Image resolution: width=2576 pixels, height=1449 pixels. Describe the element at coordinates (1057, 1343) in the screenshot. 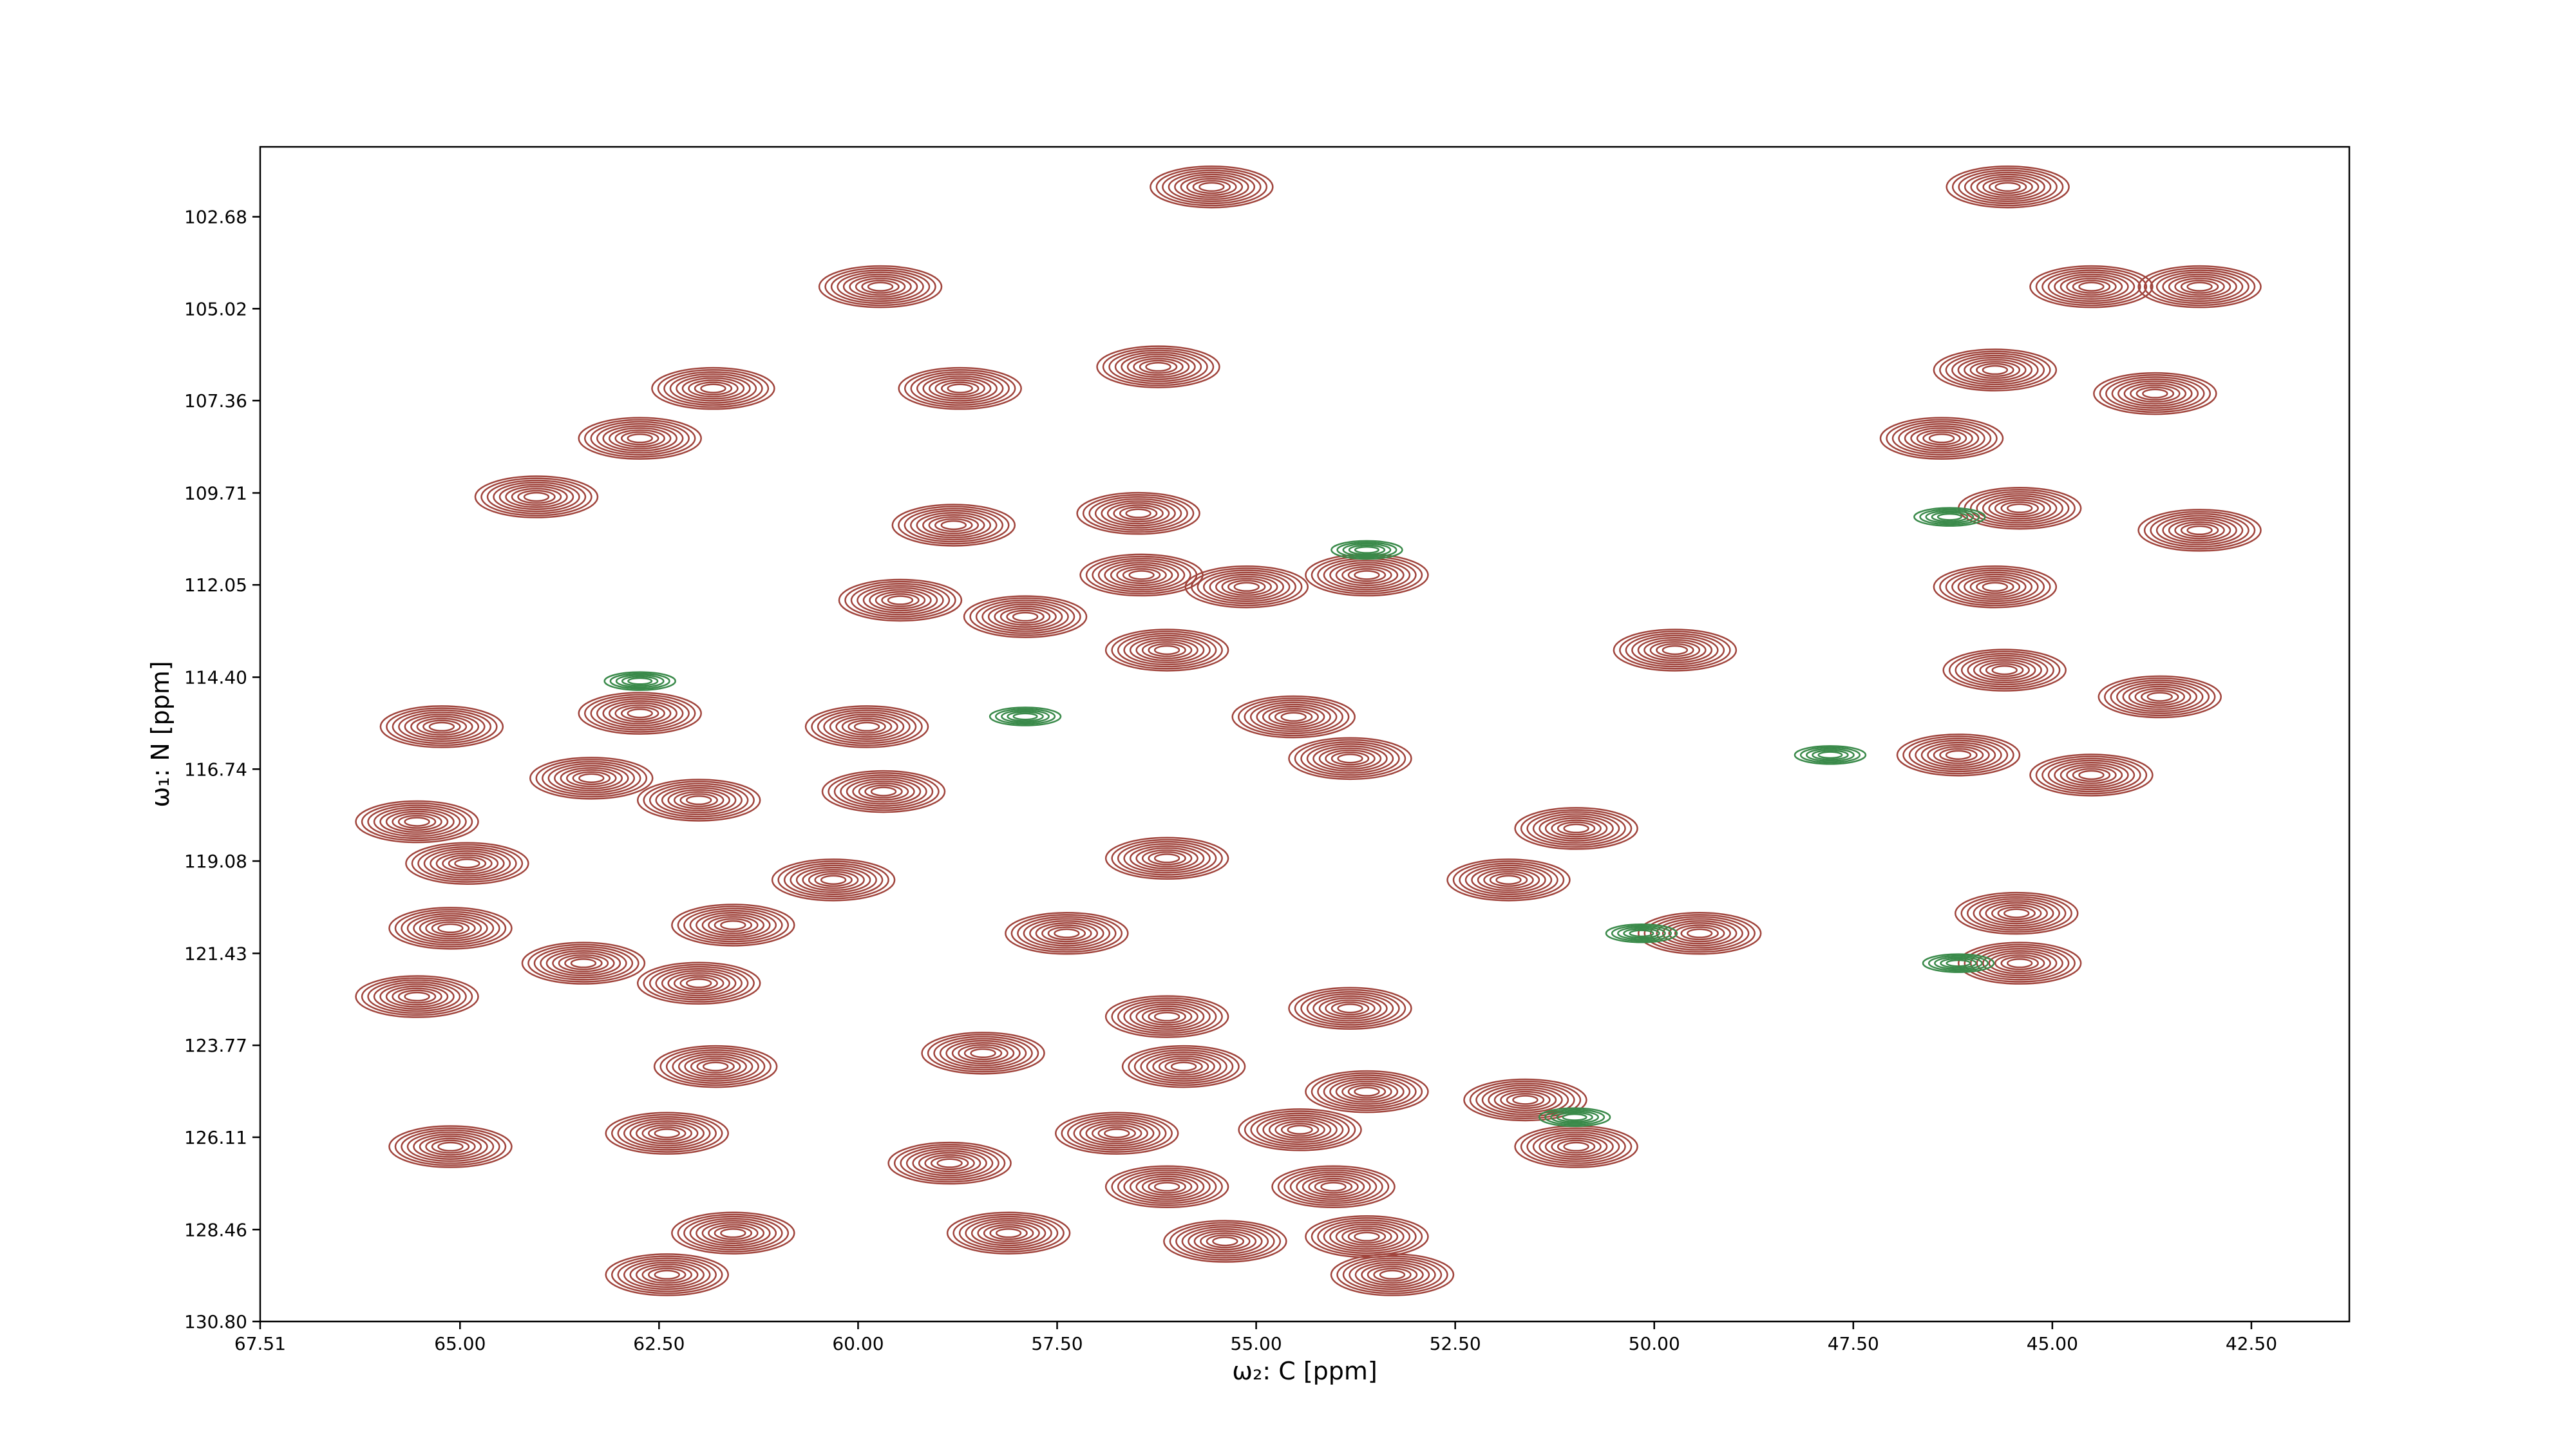

I see `x-tick-label: 57.50` at that location.